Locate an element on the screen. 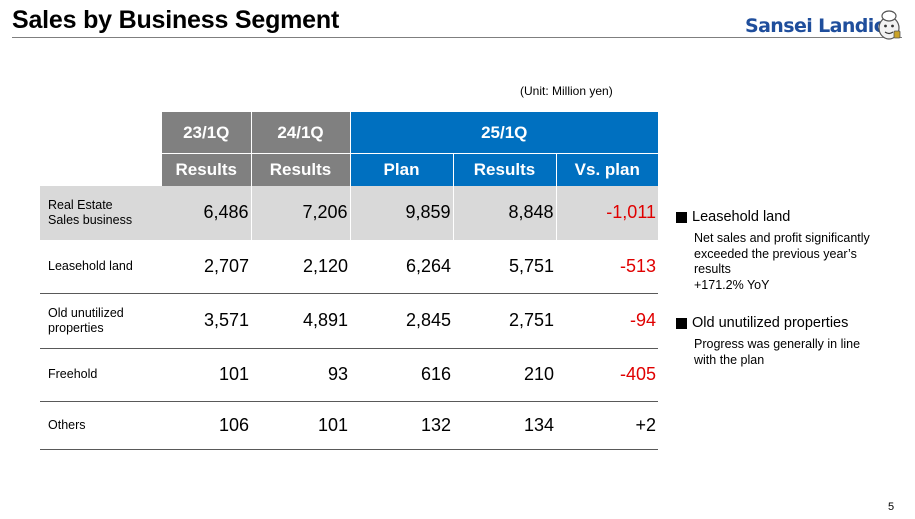  row-label-line: Sales business is located at coordinates (90, 219).